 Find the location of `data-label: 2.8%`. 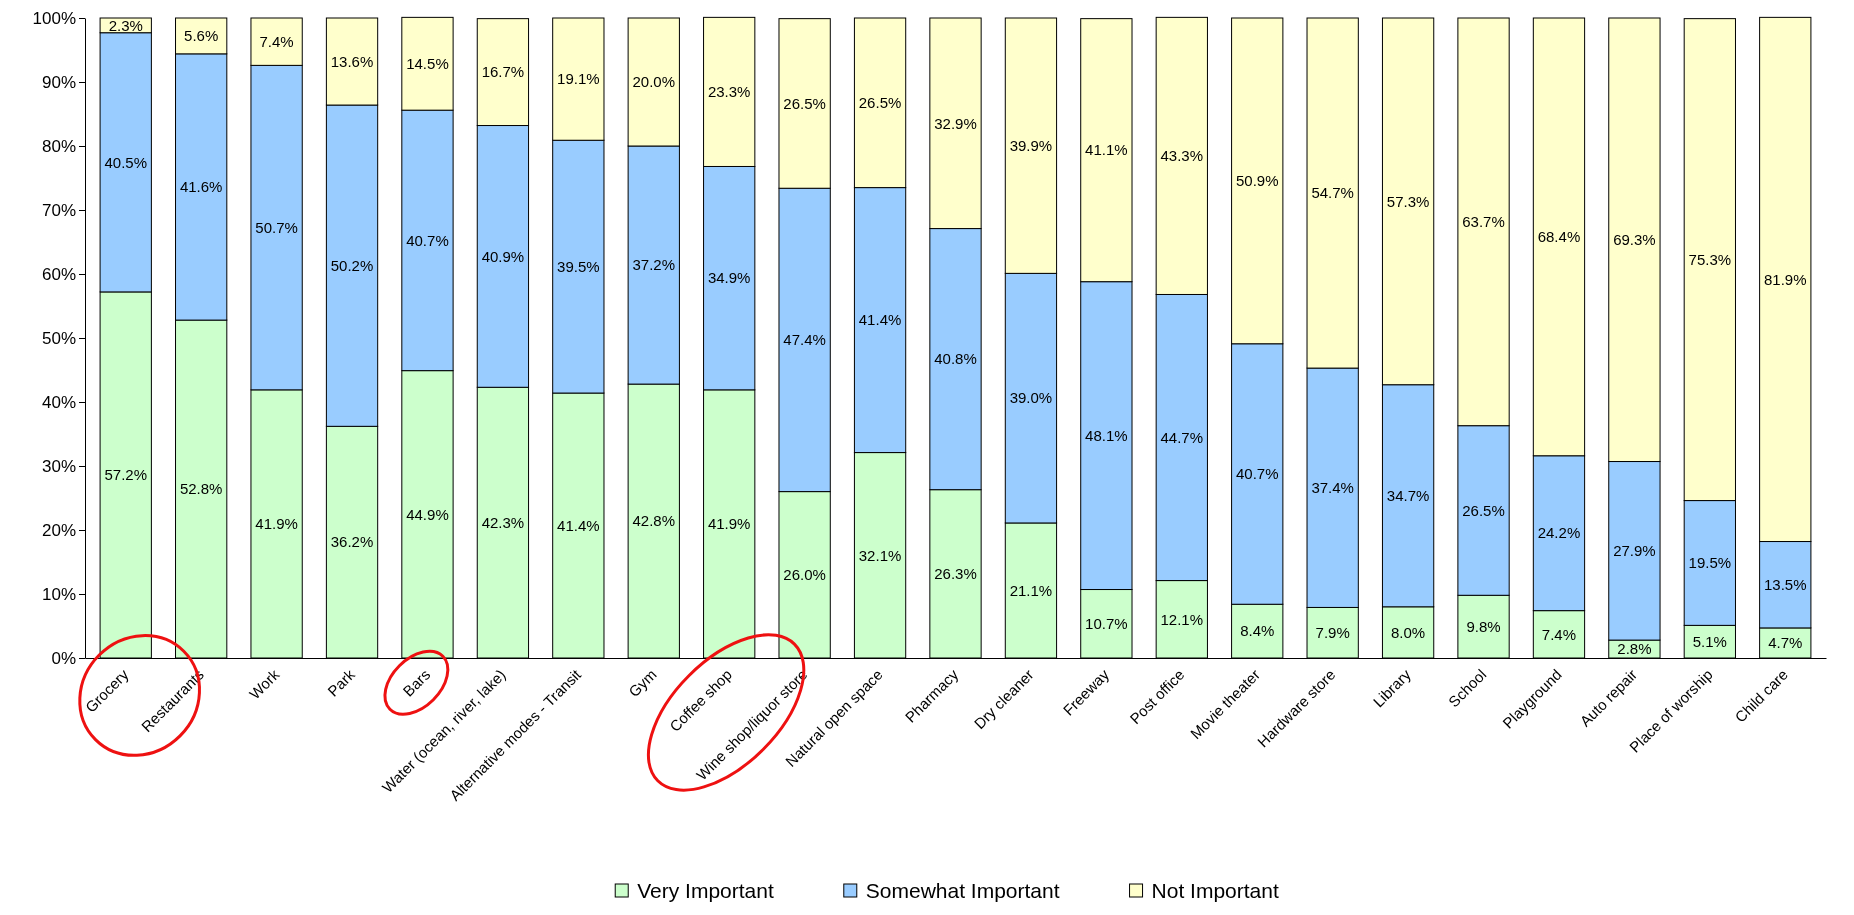

data-label: 2.8% is located at coordinates (1634, 649).